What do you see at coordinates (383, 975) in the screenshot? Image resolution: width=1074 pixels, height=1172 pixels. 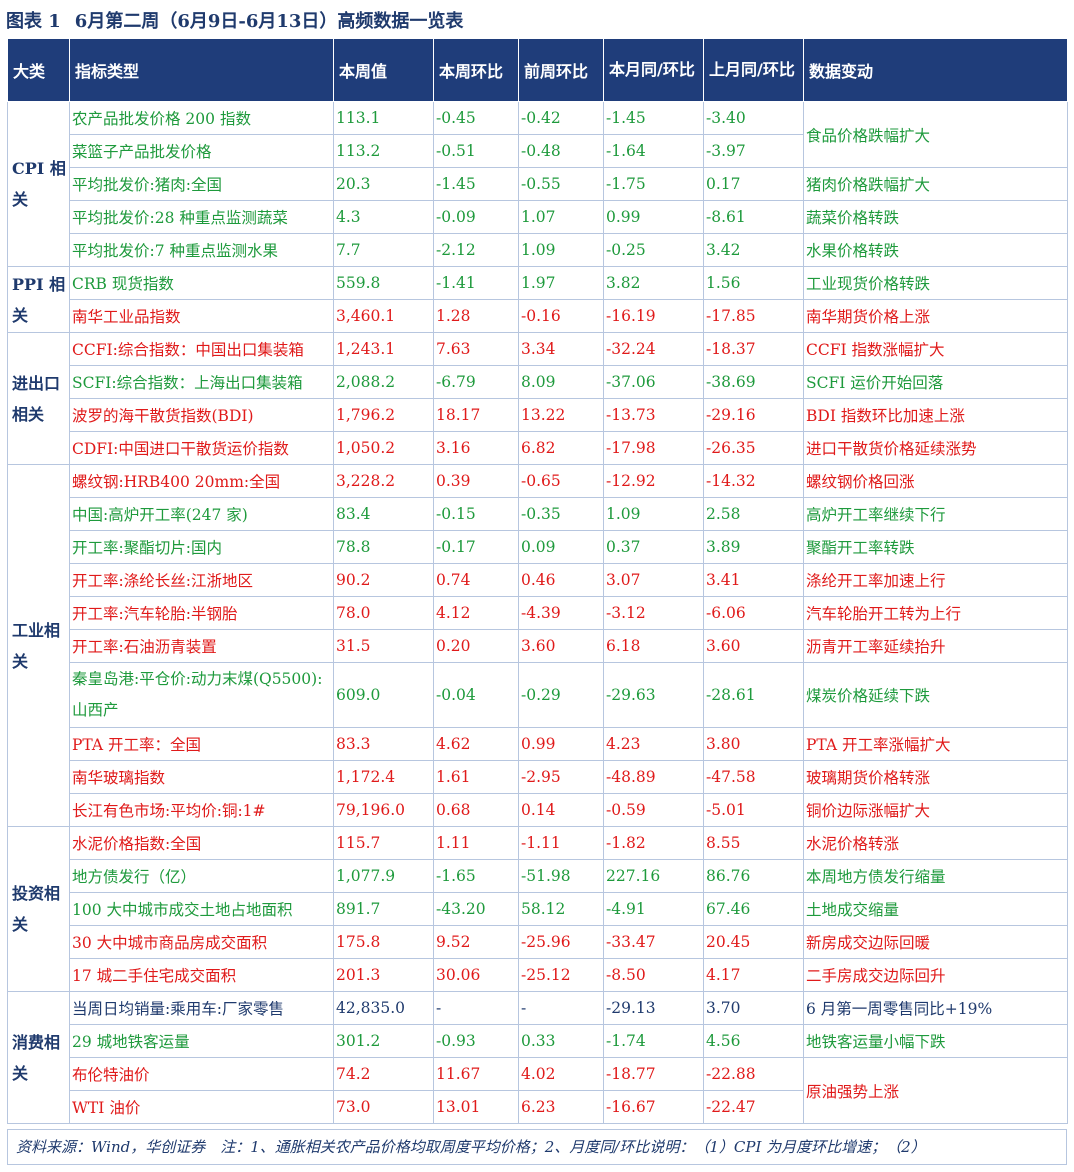 I see `value-cell: 201.3` at bounding box center [383, 975].